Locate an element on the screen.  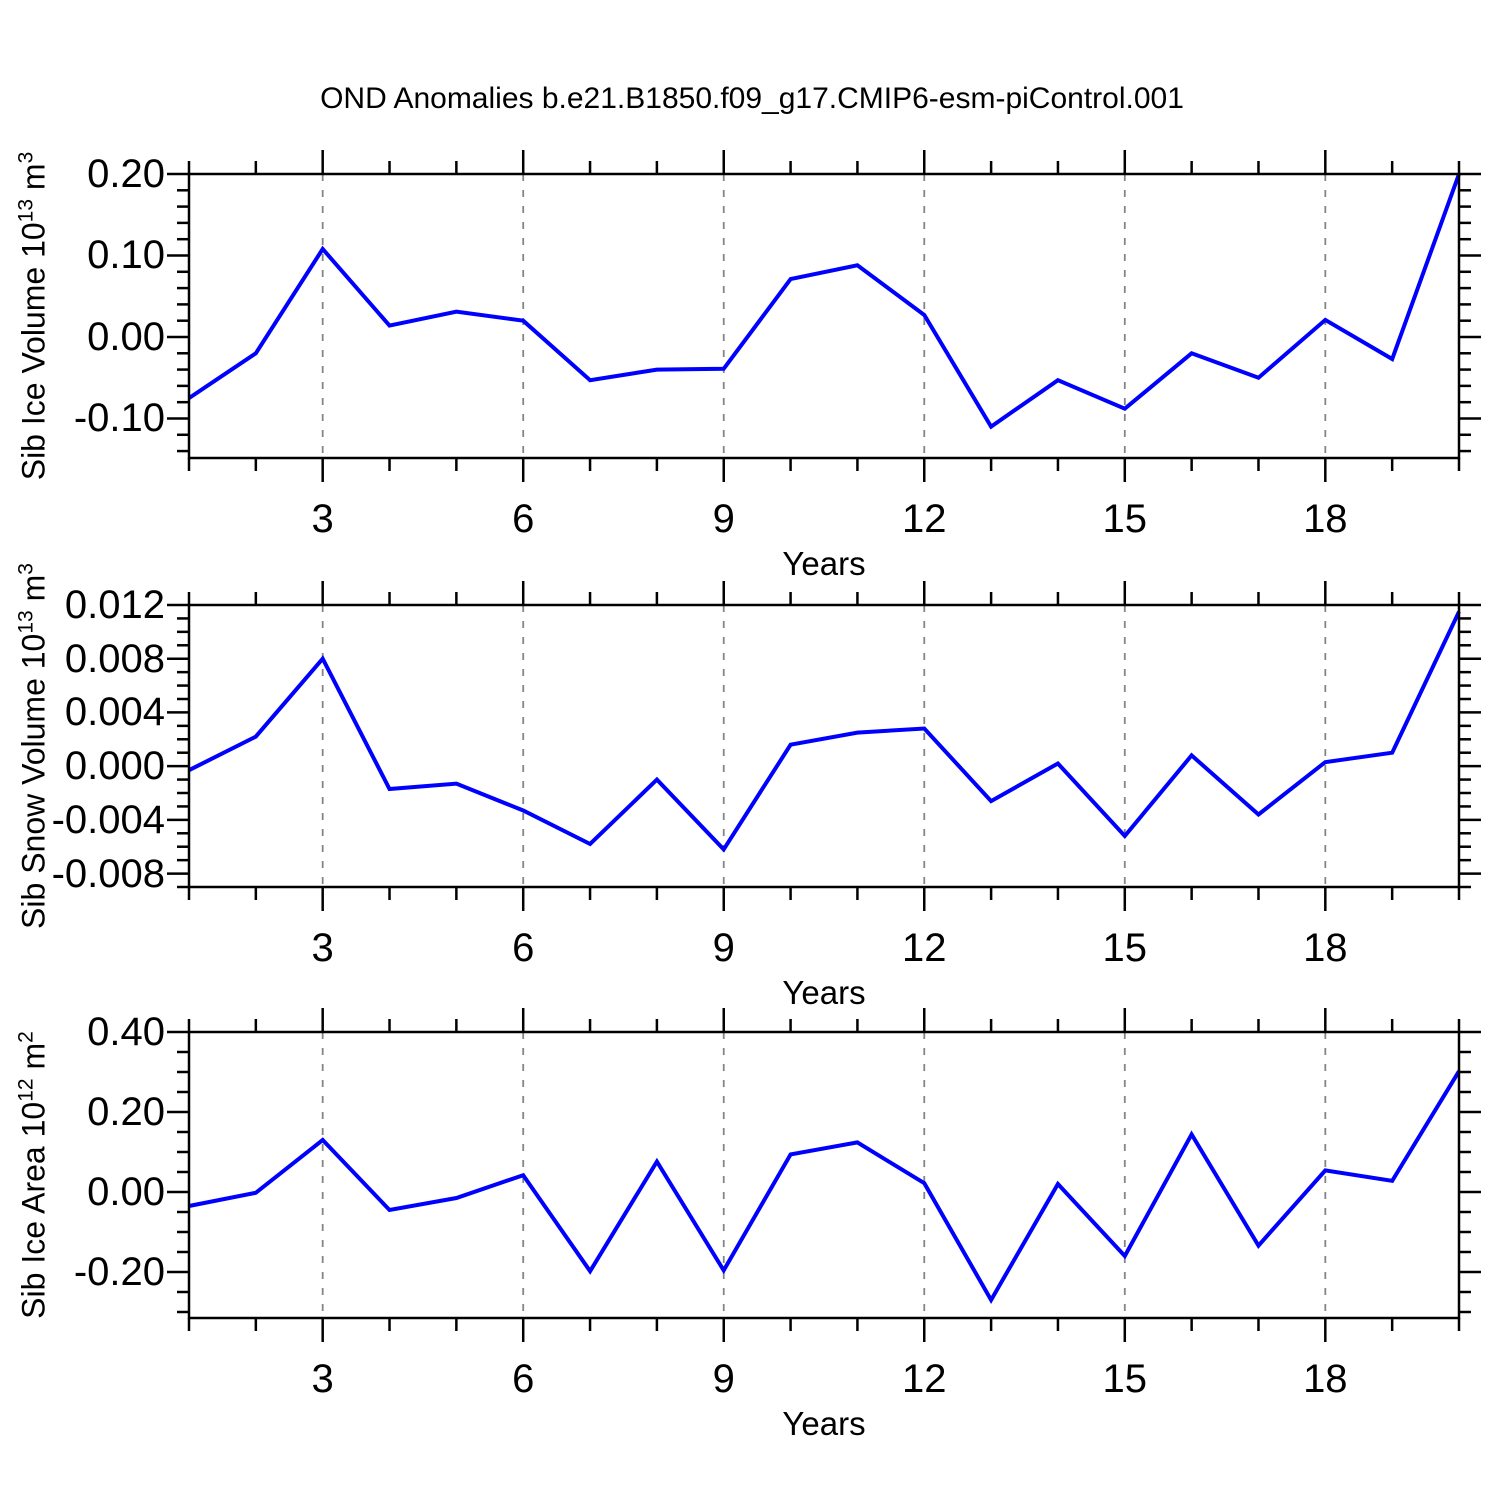
y-axis-title-text: Sib Snow Volume 10 is located at coordinates (33, 781).